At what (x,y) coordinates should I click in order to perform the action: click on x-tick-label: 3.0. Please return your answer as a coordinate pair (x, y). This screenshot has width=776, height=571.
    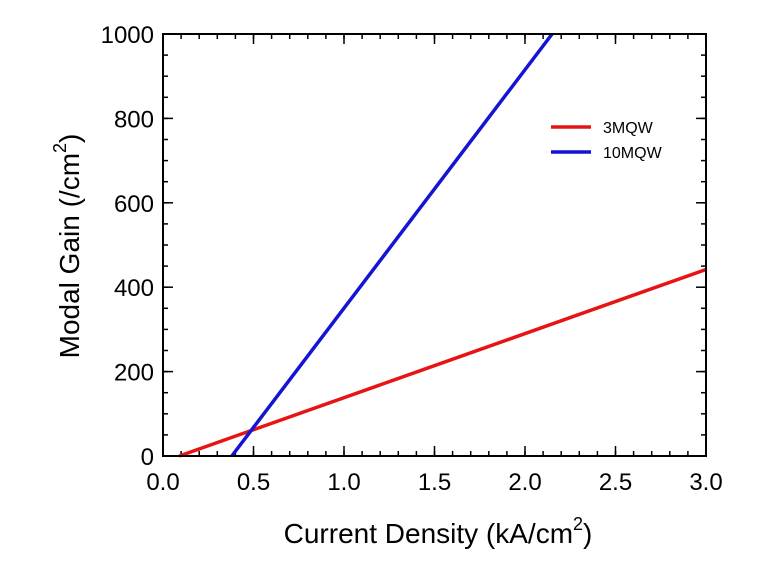
    Looking at the image, I should click on (705, 482).